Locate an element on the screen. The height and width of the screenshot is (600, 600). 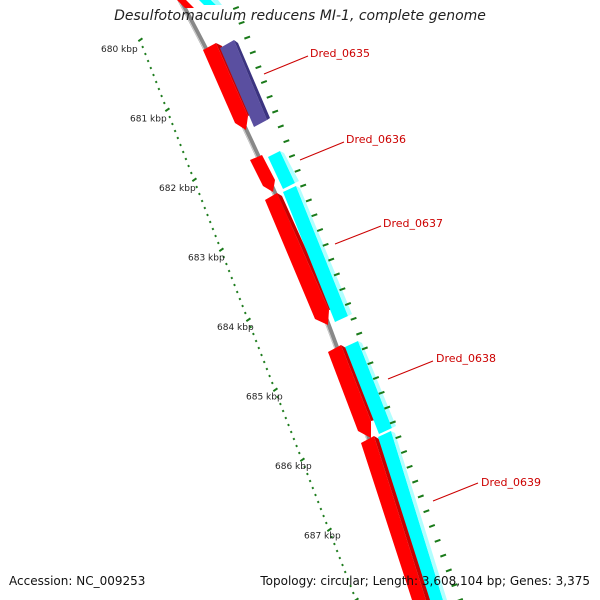
gene-label-dred-0637: Dred_0637 is located at coordinates (413, 223).